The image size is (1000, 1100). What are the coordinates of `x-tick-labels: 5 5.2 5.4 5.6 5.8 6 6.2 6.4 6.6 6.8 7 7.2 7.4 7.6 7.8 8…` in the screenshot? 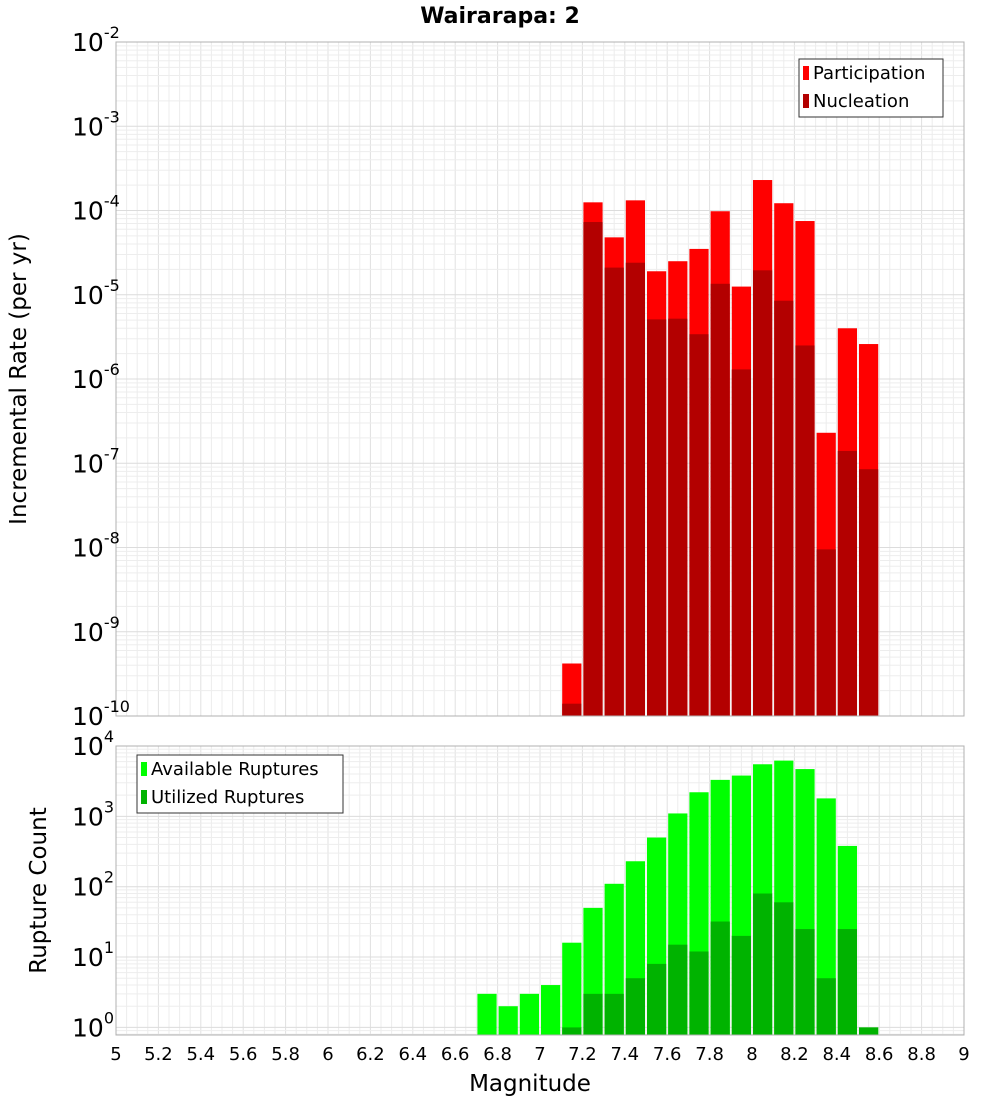 It's located at (539, 1054).